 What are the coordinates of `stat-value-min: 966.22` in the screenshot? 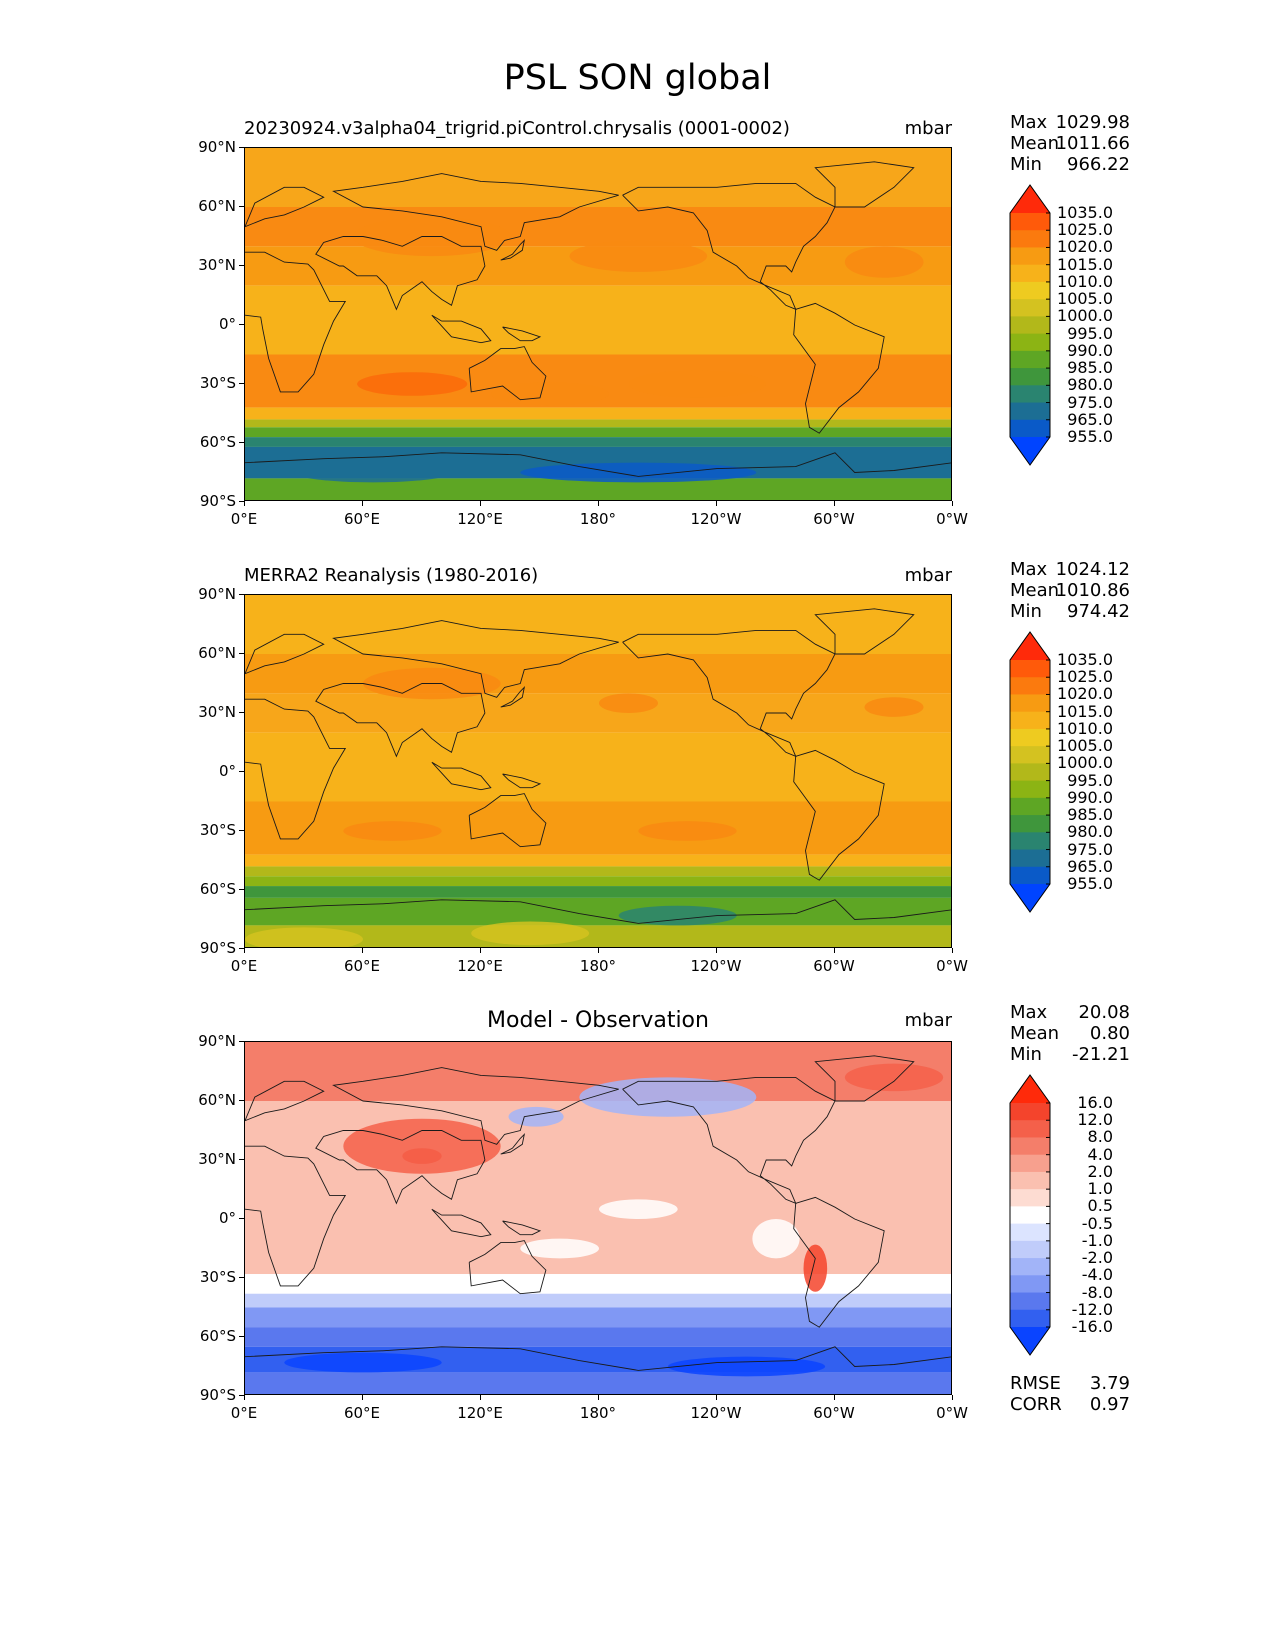 It's located at (1098, 164).